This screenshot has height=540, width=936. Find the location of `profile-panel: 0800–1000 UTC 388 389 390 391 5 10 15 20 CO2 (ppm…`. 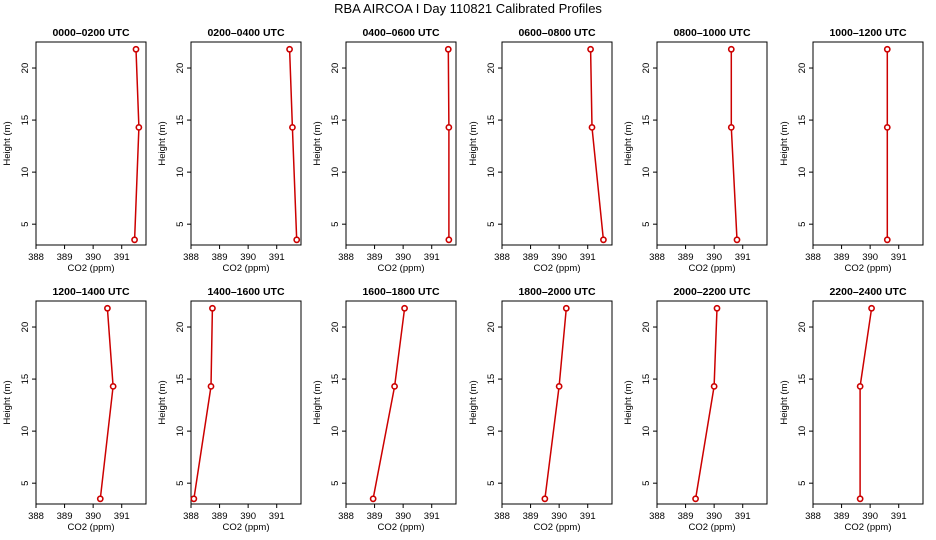

profile-panel: 0800–1000 UTC 388 389 390 391 5 10 15 20 CO2 (ppm… is located at coordinates (695, 150).